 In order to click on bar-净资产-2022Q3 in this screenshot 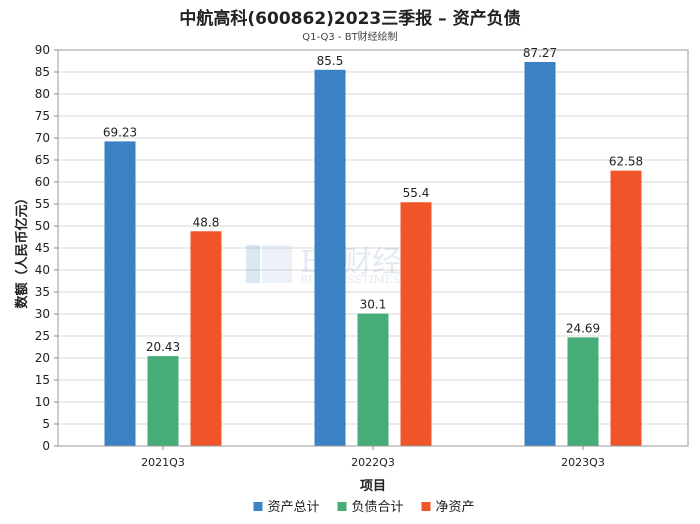, I will do `click(416, 324)`.